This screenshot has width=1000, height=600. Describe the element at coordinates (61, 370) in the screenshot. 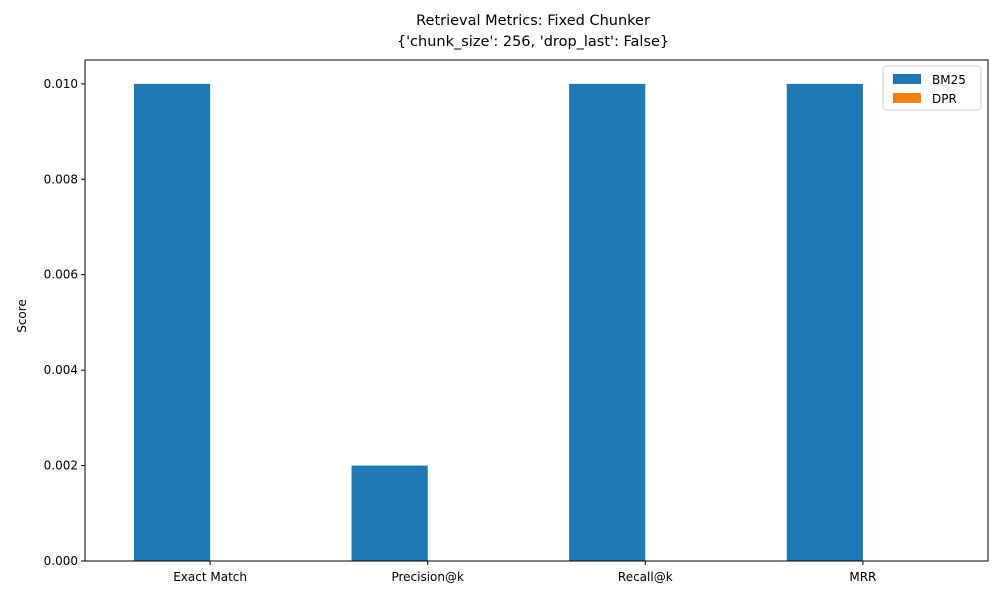

I see `y-tick-label: 0.004` at that location.